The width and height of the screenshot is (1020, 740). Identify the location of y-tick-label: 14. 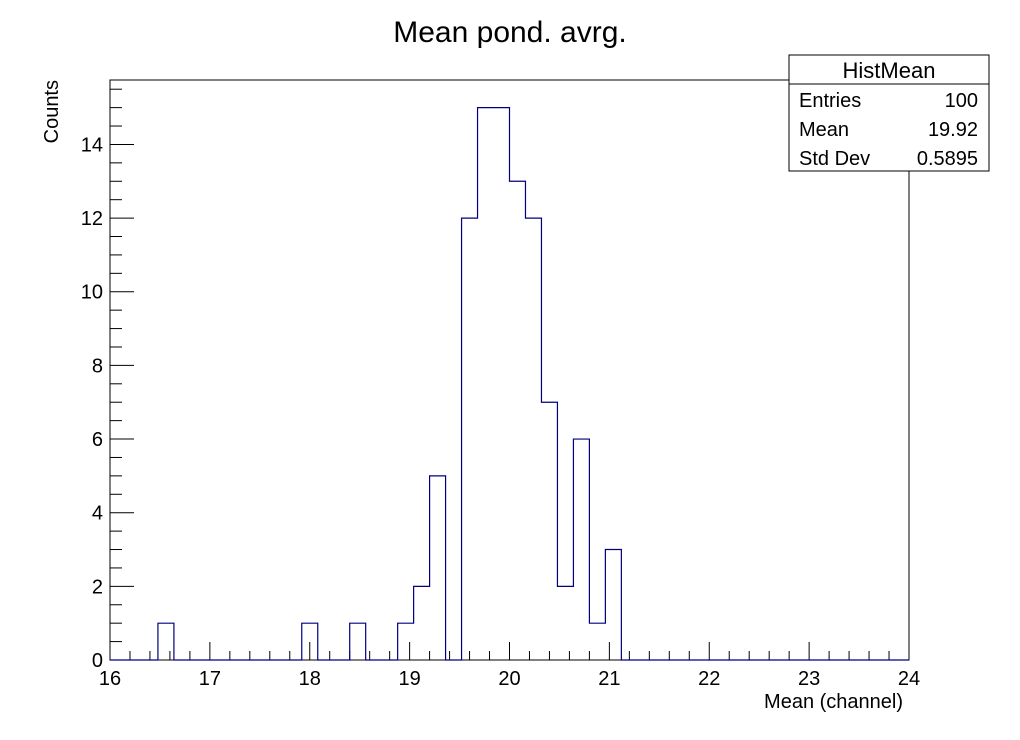
(92, 145).